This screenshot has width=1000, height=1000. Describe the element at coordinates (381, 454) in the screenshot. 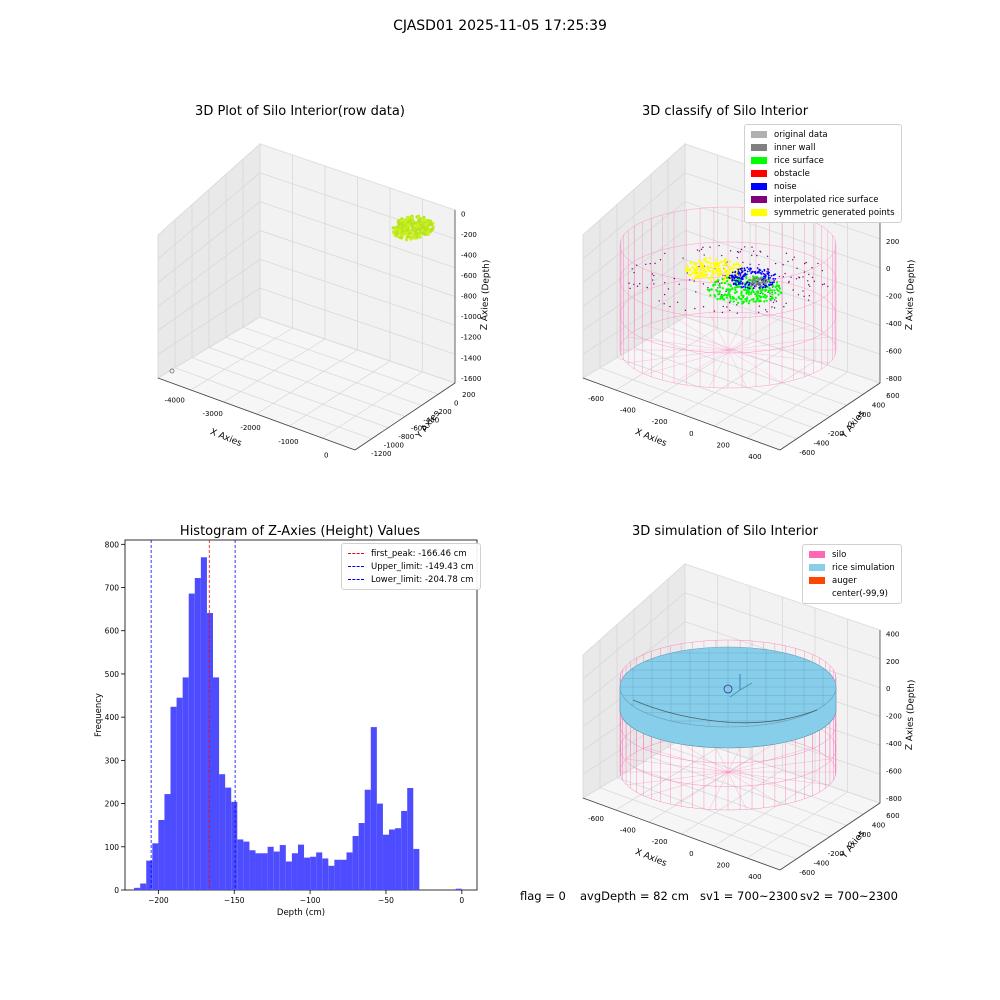

I see `p1-y-tick-label: -1200` at that location.